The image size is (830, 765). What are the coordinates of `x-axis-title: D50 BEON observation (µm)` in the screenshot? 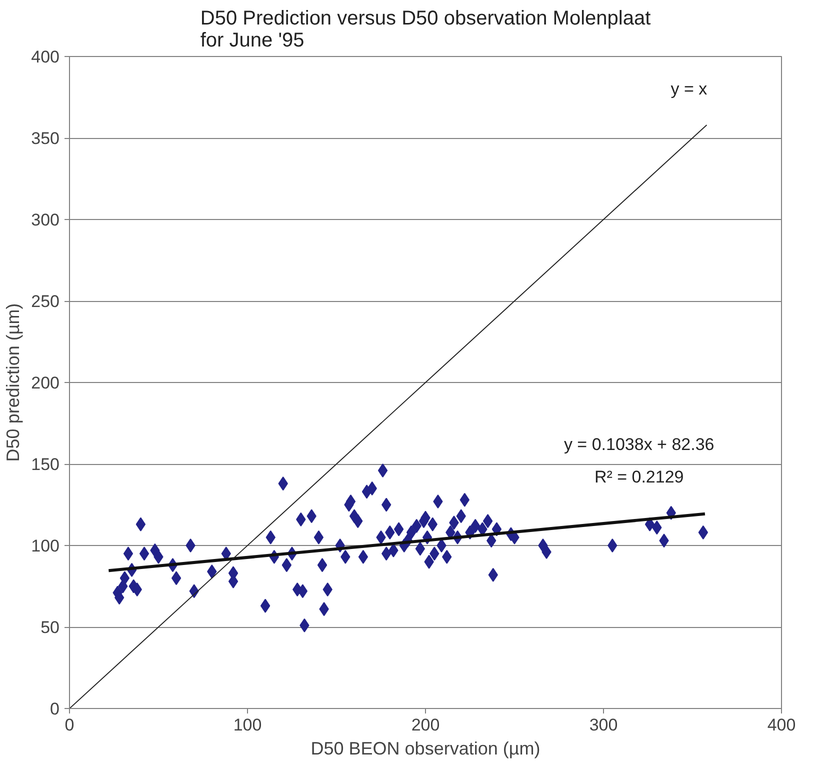 It's located at (425, 748).